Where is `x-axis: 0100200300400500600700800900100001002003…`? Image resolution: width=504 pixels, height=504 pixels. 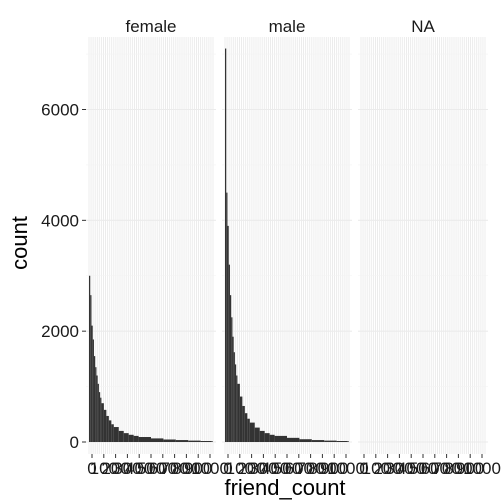
x-axis: 0100200300400500600700800900100001002003… is located at coordinates (294, 466).